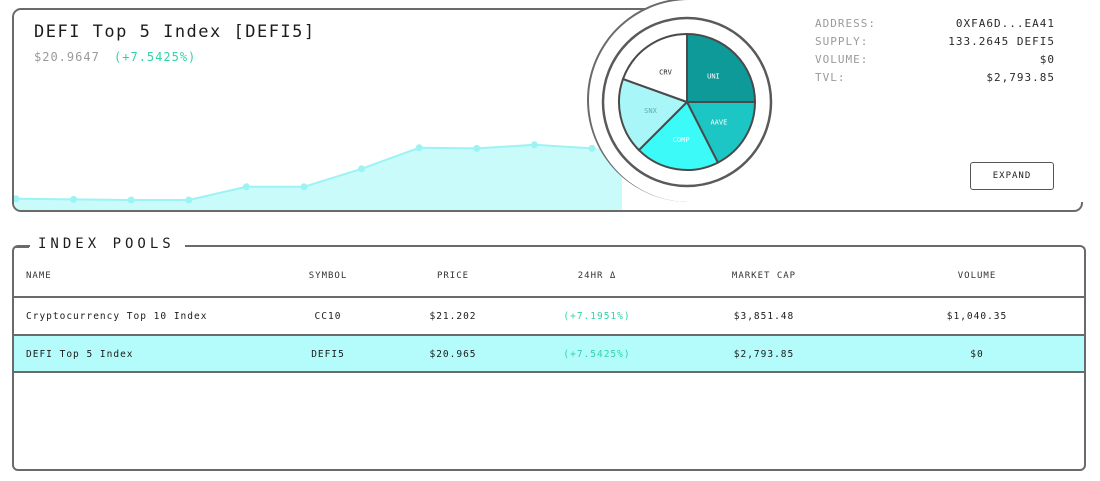 This screenshot has height=481, width=1100. Describe the element at coordinates (764, 276) in the screenshot. I see `col-header-market-cap: MARKET CAP` at that location.